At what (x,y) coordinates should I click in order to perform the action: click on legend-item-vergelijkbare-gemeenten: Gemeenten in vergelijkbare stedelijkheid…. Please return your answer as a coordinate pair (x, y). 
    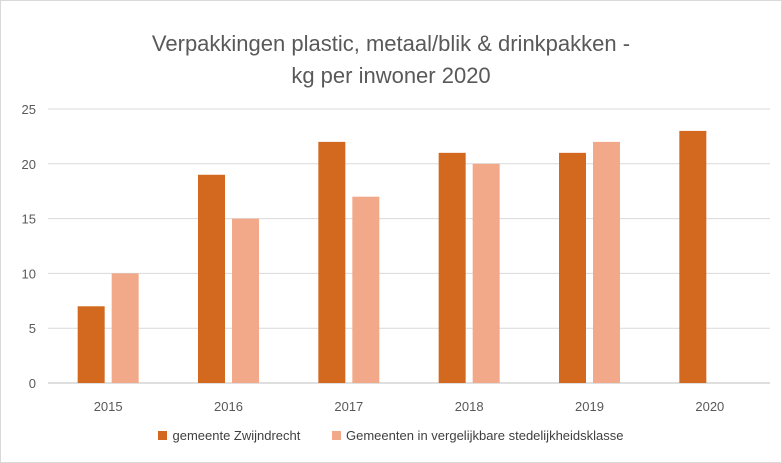
    Looking at the image, I should click on (478, 435).